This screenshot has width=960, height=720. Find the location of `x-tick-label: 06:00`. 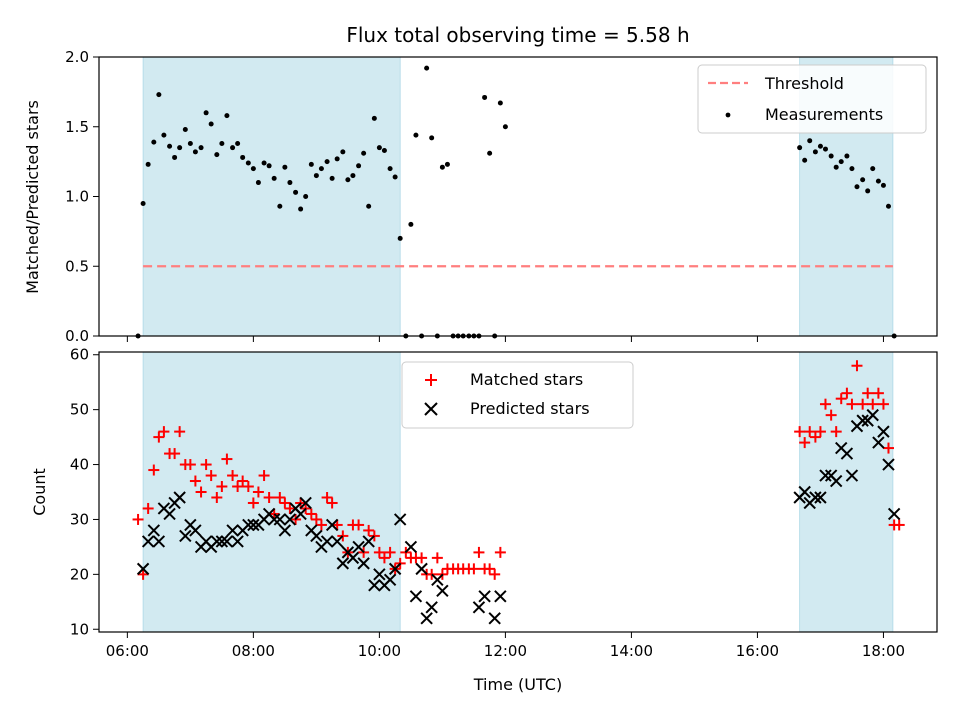

x-tick-label: 06:00 is located at coordinates (127, 651).